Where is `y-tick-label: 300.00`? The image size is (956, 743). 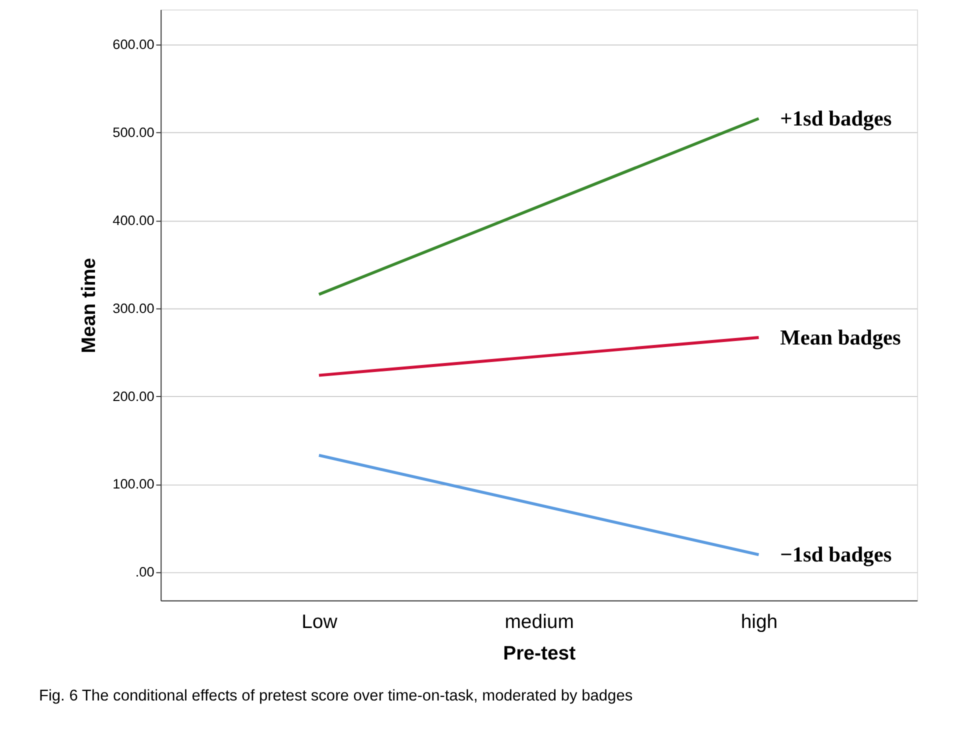 y-tick-label: 300.00 is located at coordinates (133, 308).